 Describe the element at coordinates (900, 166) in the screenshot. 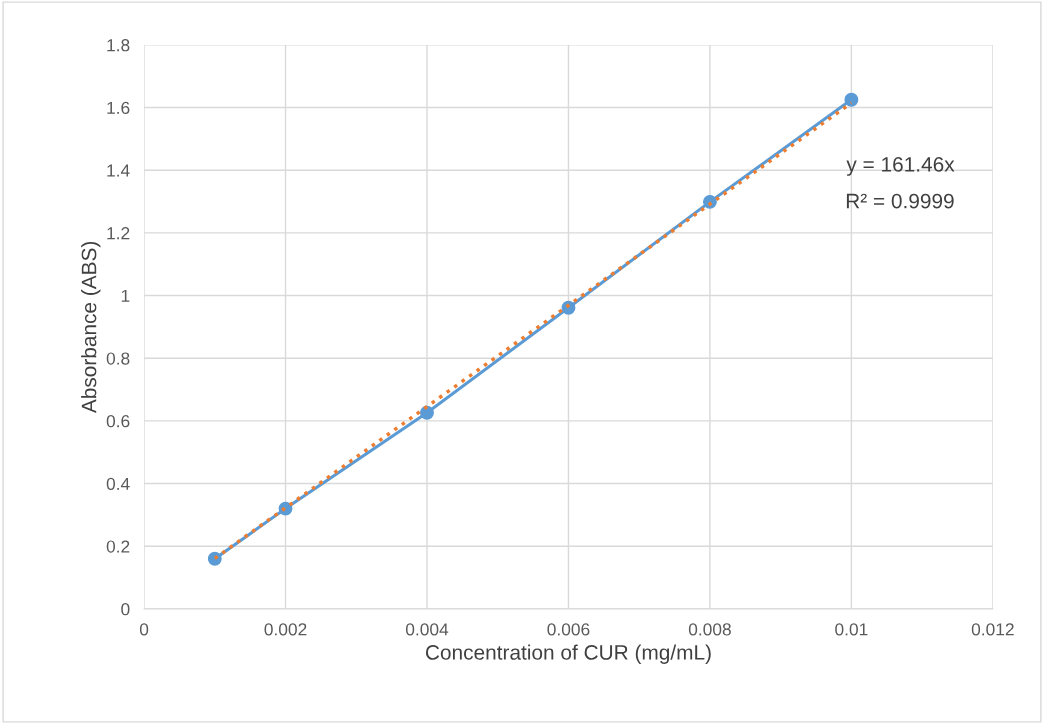

I see `annotation: y = 161.46x` at that location.